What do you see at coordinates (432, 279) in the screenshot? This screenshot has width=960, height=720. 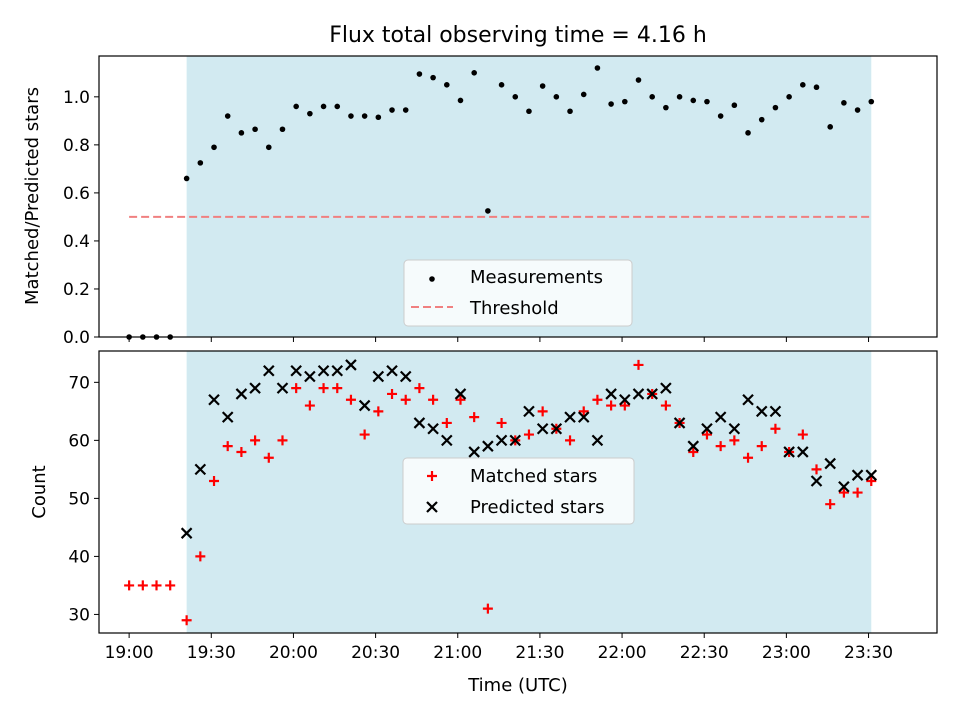 I see `legend-measurement-dot` at bounding box center [432, 279].